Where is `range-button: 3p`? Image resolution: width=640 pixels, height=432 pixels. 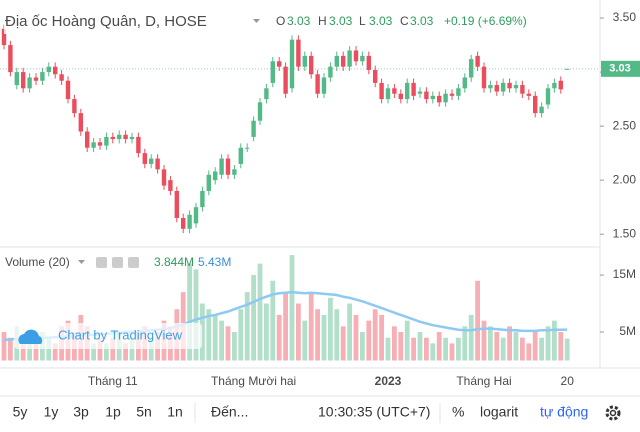
range-button: 3p is located at coordinates (81, 412).